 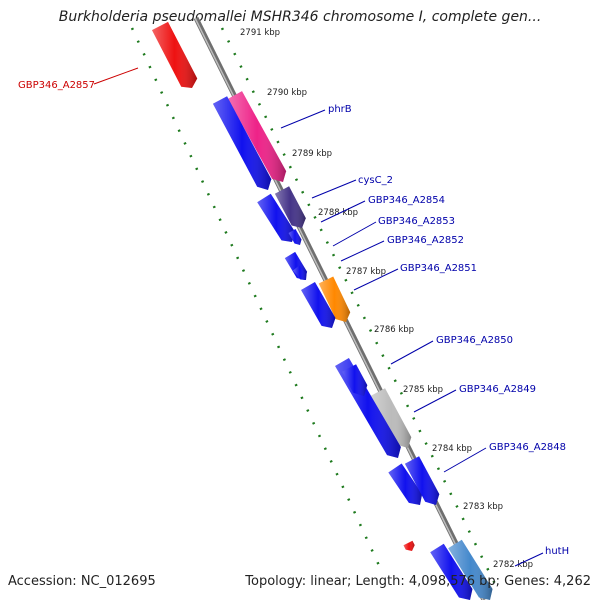 I want to click on scale-tick-label: 2786 kbp, so click(x=394, y=330).